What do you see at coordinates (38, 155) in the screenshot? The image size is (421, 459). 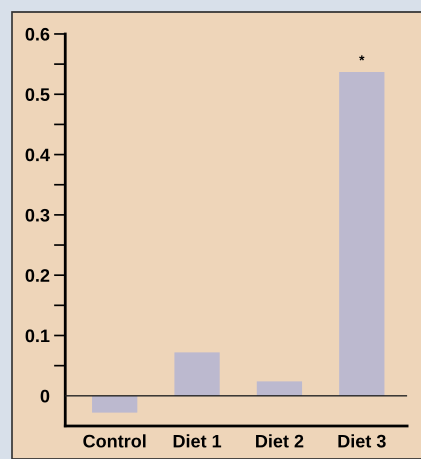 I see `y-tick-label: 0.4` at bounding box center [38, 155].